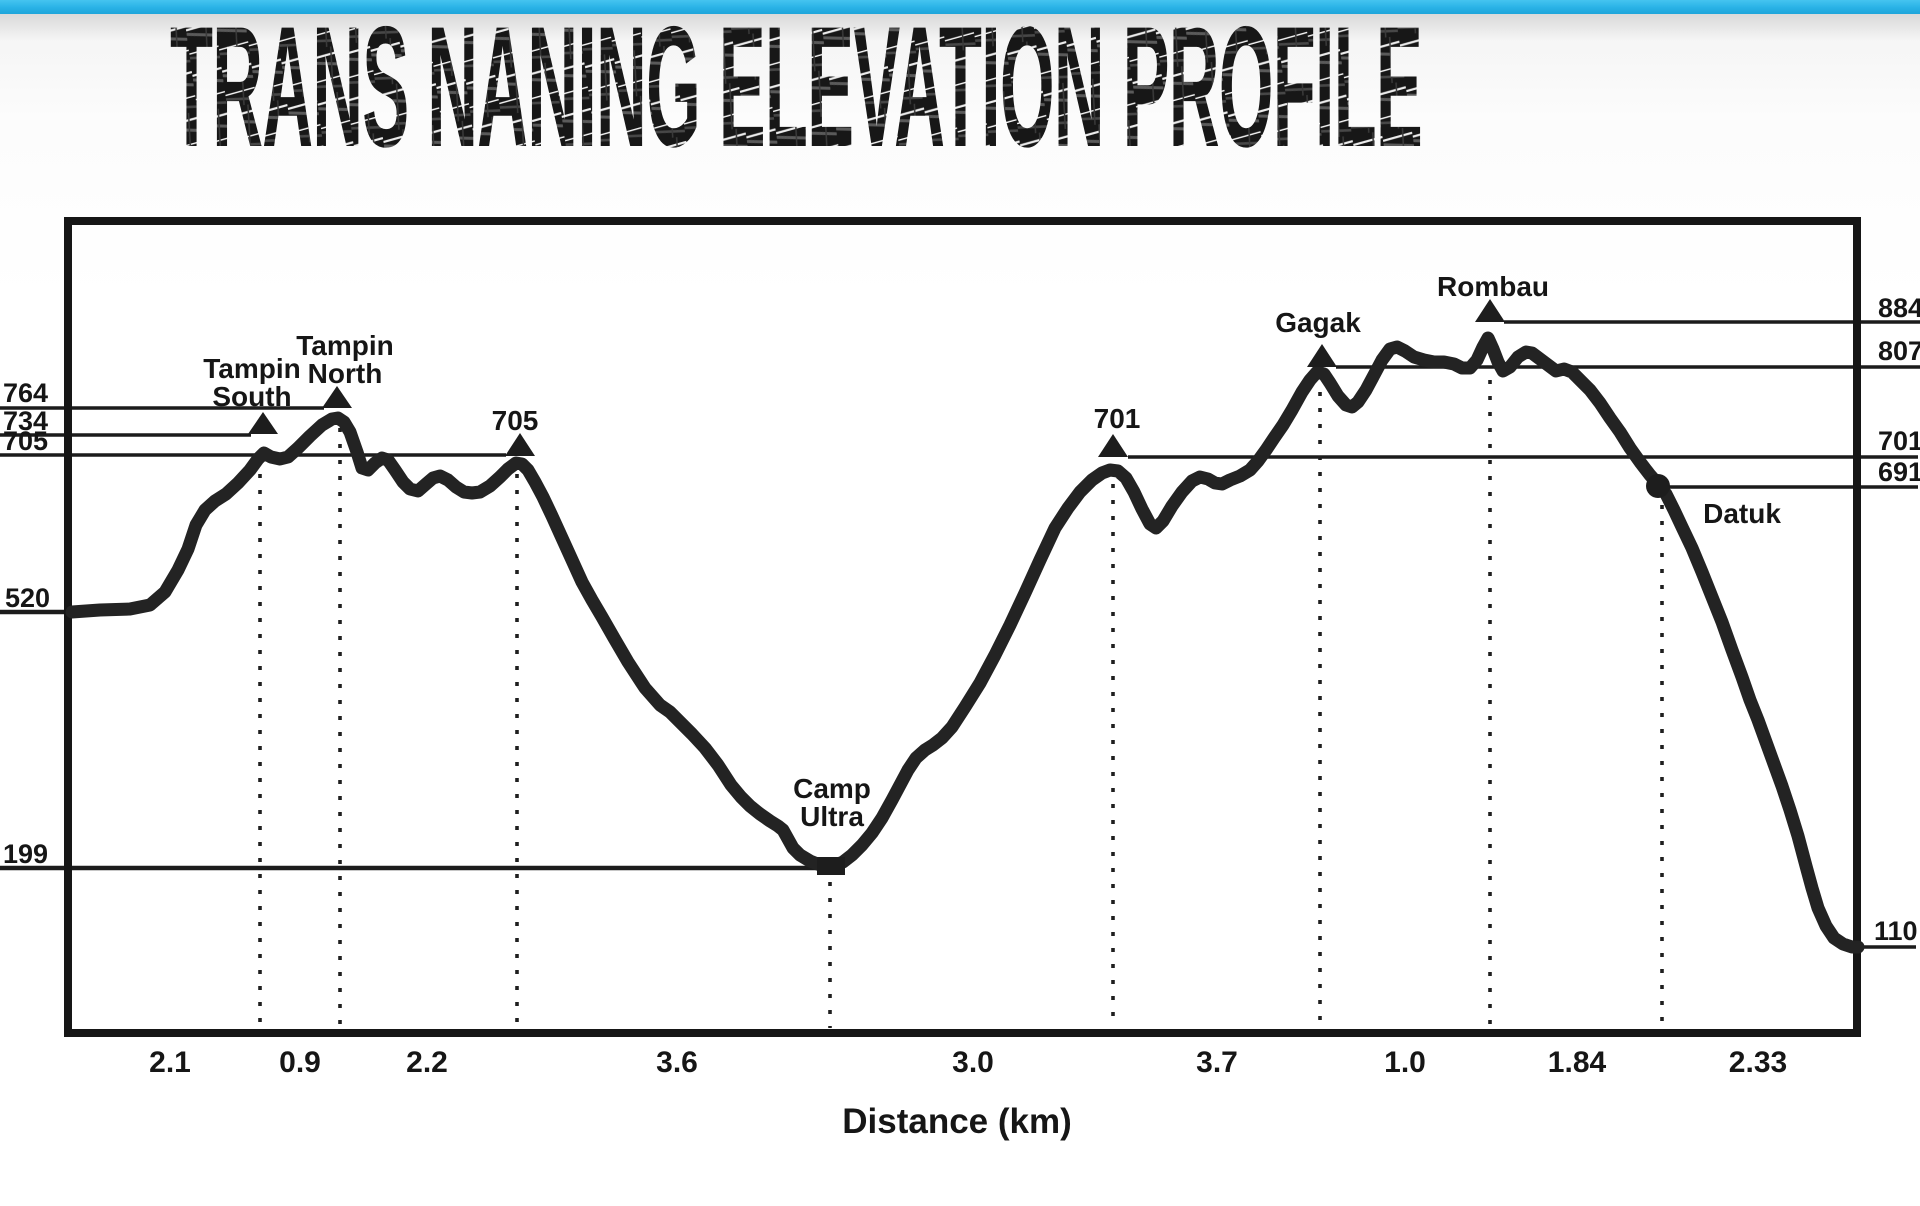 The image size is (1920, 1206). What do you see at coordinates (1217, 1062) in the screenshot?
I see `segment-label-6: 3.7` at bounding box center [1217, 1062].